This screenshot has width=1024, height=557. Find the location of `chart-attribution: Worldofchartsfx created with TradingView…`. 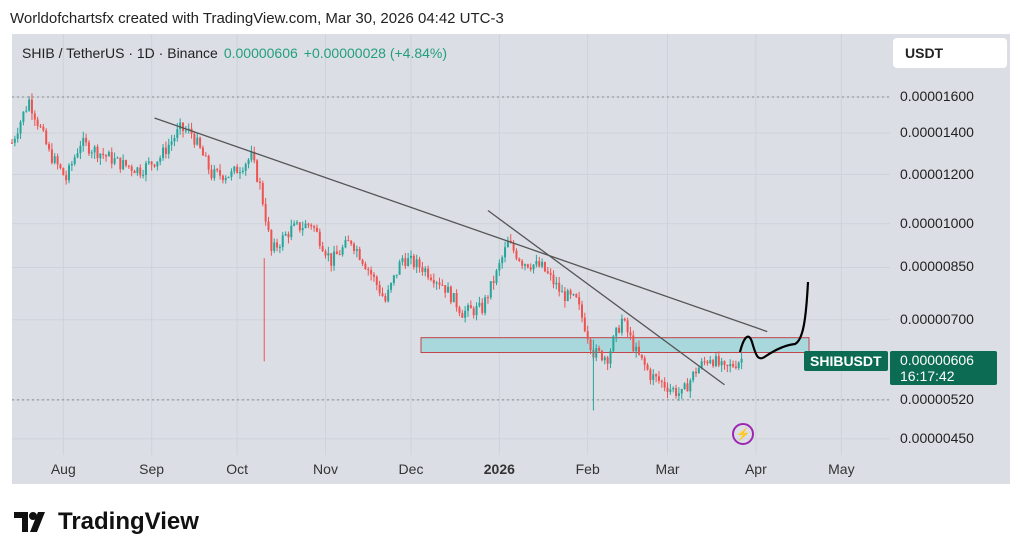

chart-attribution: Worldofchartsfx created with TradingView… is located at coordinates (257, 18).